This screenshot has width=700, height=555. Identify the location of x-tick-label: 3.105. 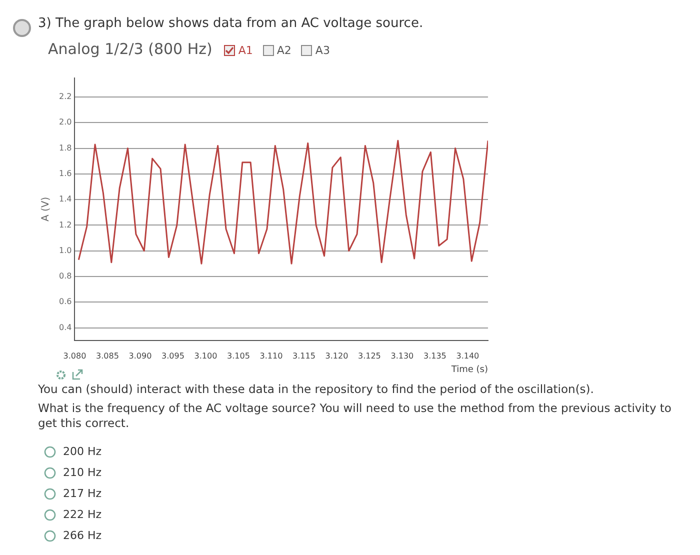
(238, 355).